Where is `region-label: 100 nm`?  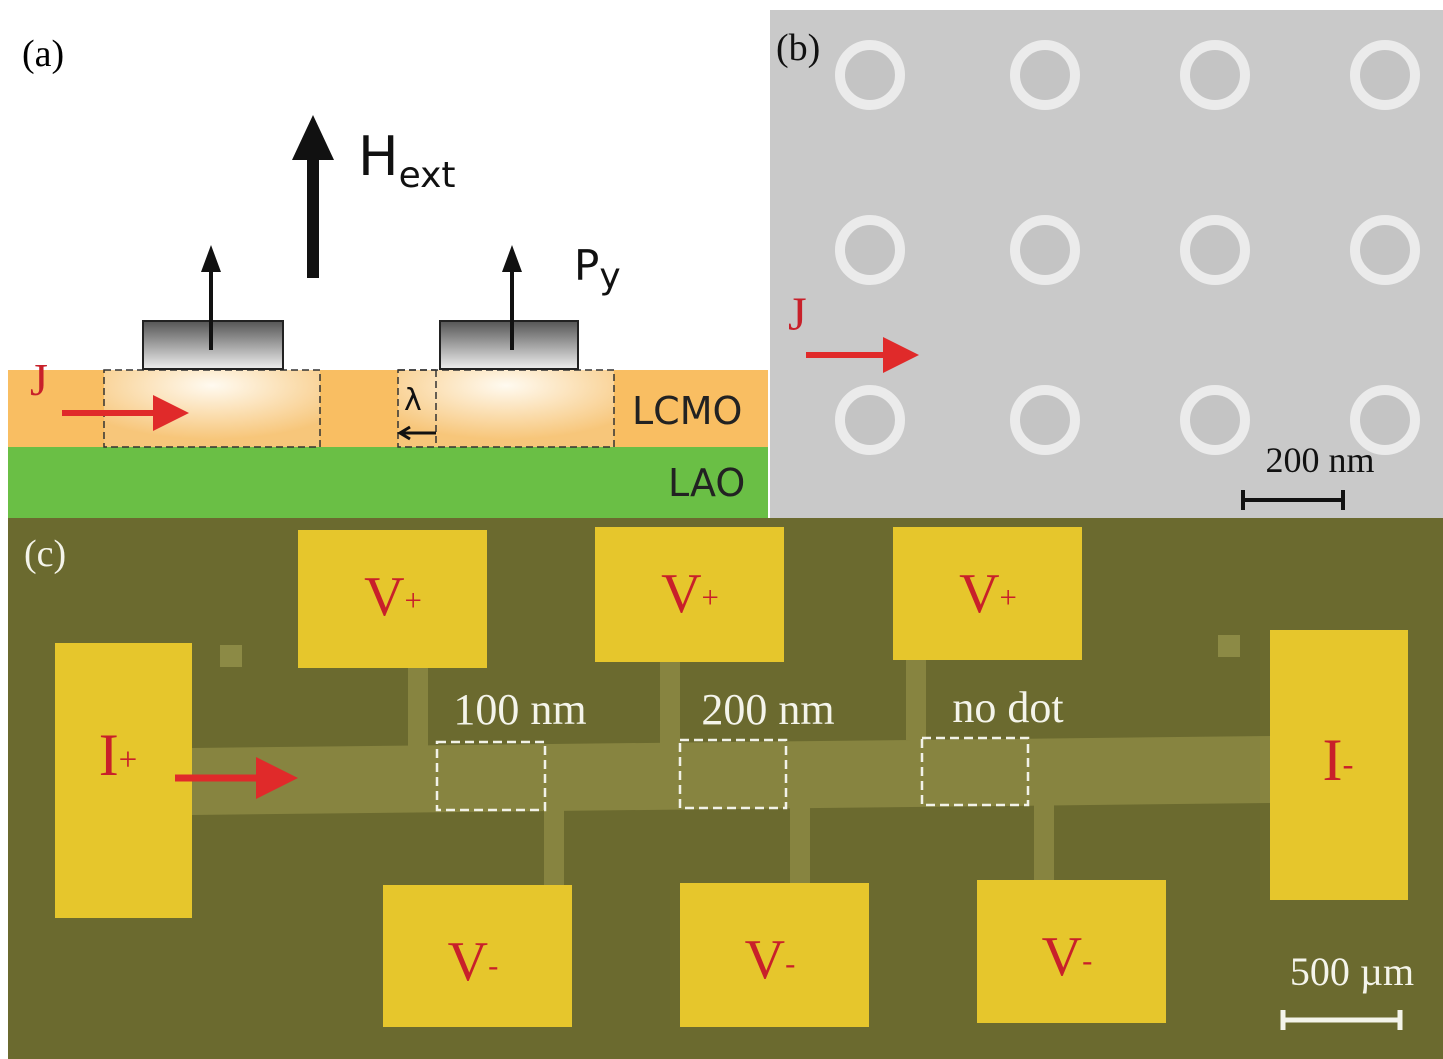
region-label: 100 nm is located at coordinates (519, 709).